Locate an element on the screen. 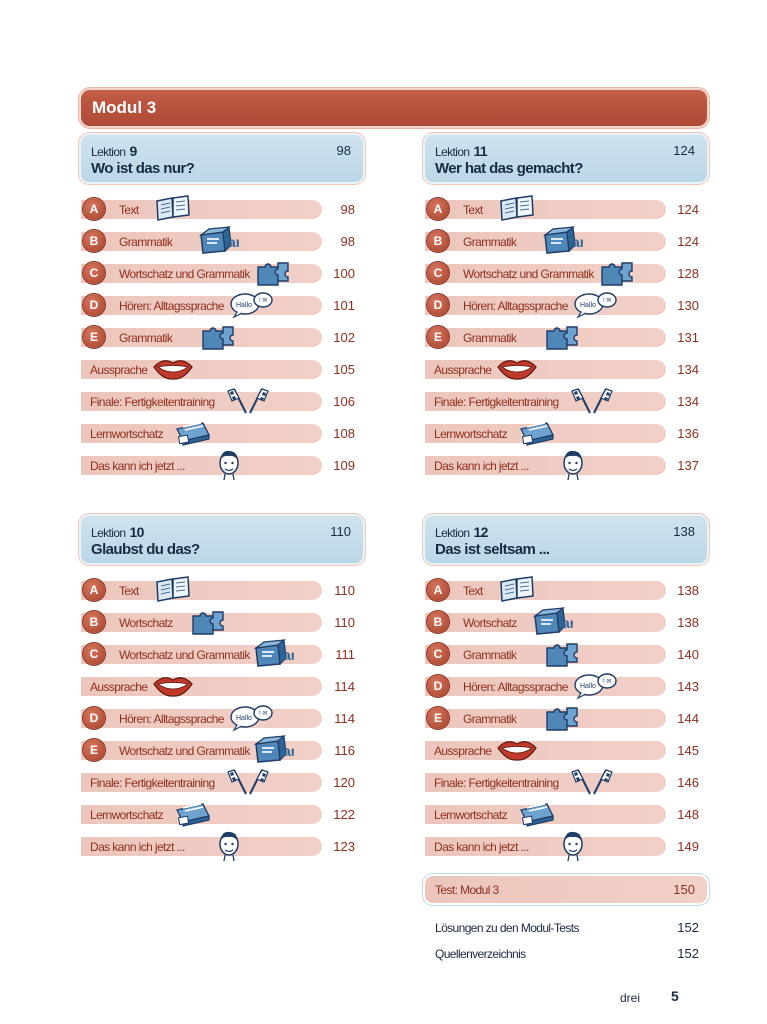 This screenshot has width=767, height=1024. test-row: Test: Modul 3 150 is located at coordinates (566, 889).